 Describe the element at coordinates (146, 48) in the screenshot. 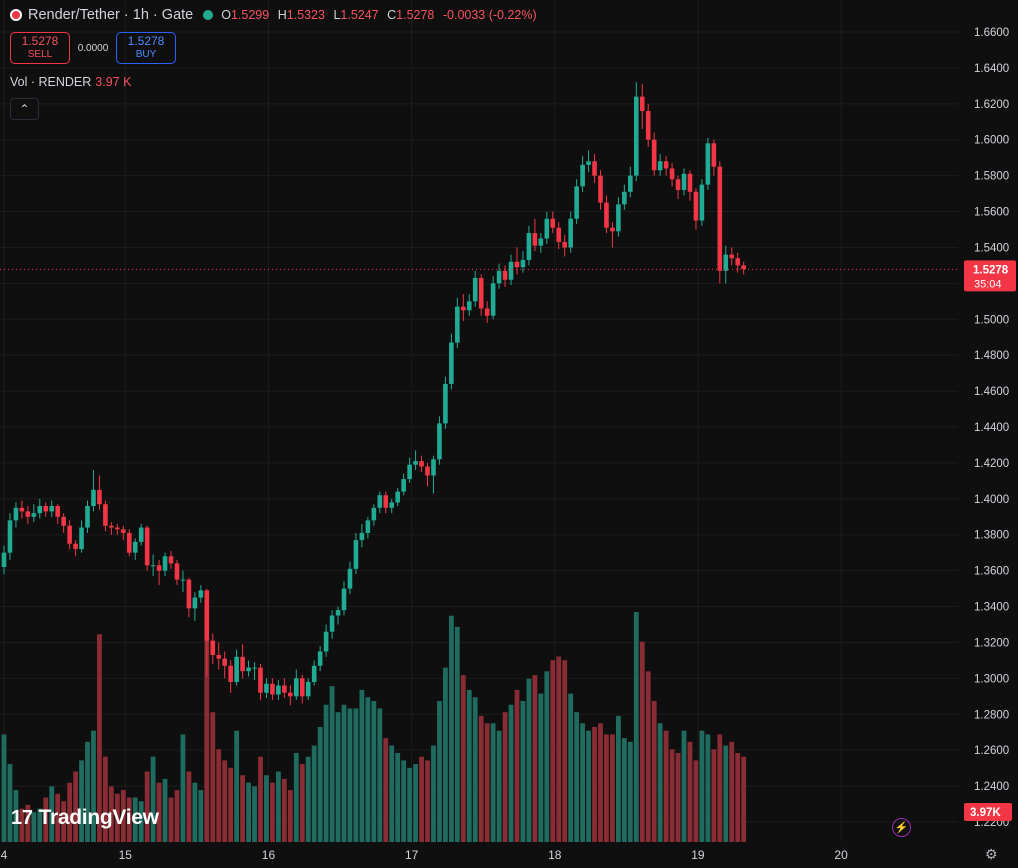

I see `buy-button: 1.5278 BUY` at that location.